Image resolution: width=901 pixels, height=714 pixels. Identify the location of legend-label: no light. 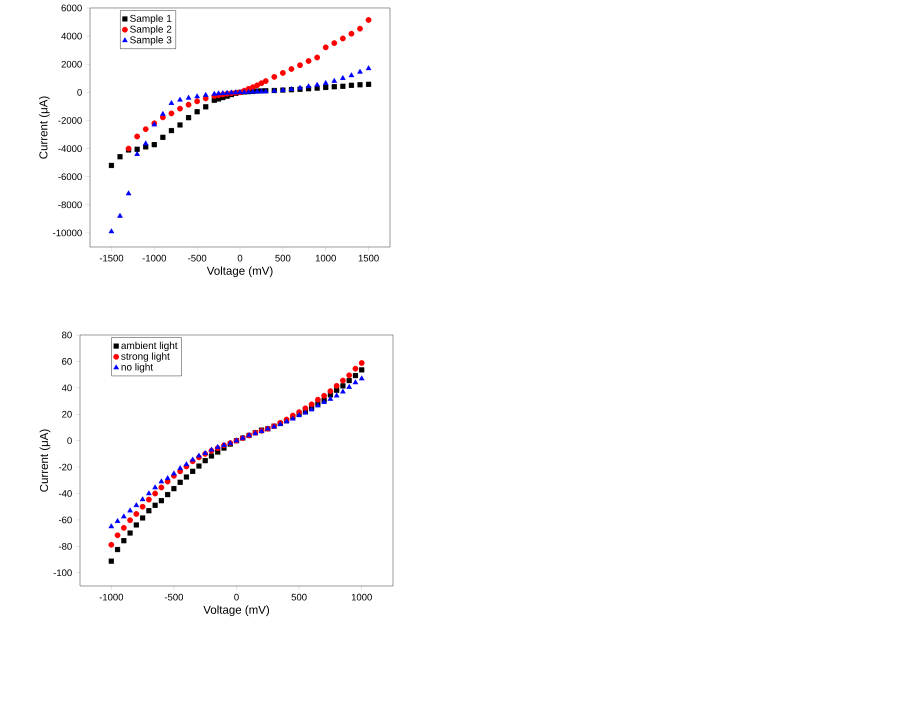
(138, 368).